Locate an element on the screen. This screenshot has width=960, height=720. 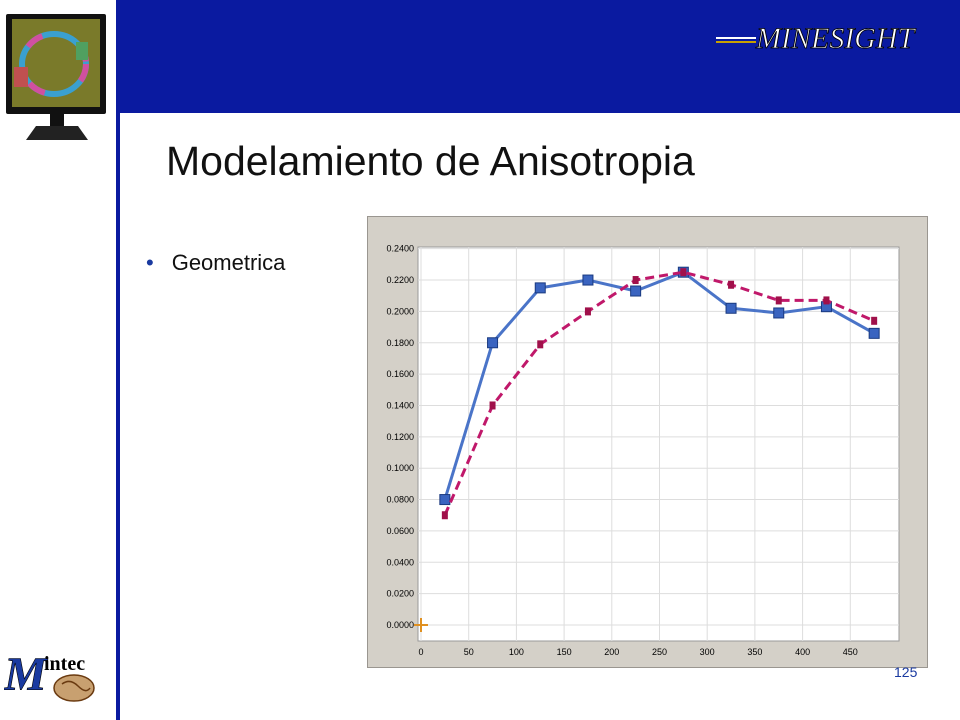
y-tick-label: 0.1600 is located at coordinates (400, 374).